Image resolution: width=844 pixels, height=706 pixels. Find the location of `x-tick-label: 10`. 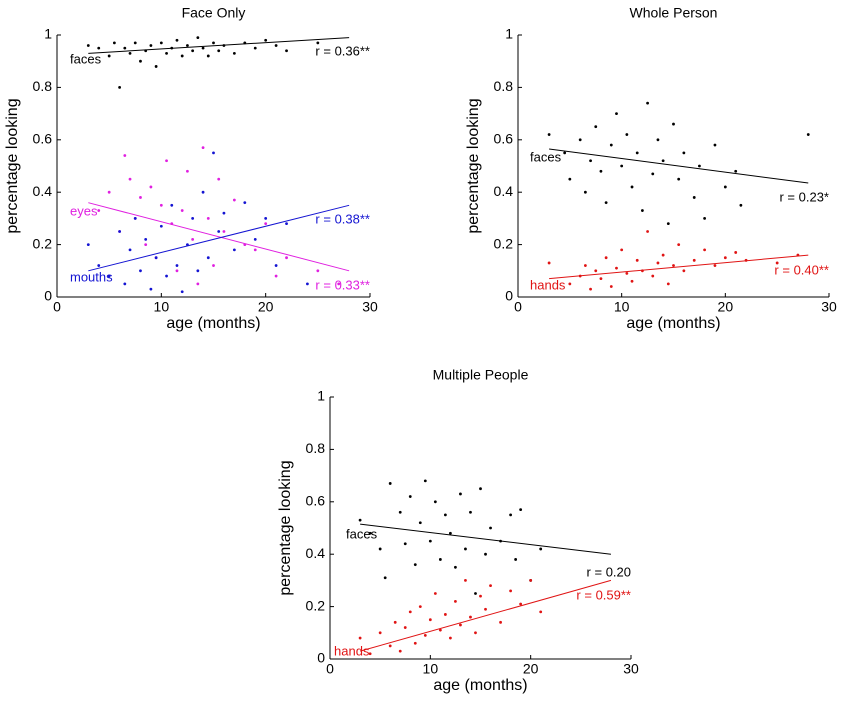

x-tick-label: 10 is located at coordinates (162, 307).